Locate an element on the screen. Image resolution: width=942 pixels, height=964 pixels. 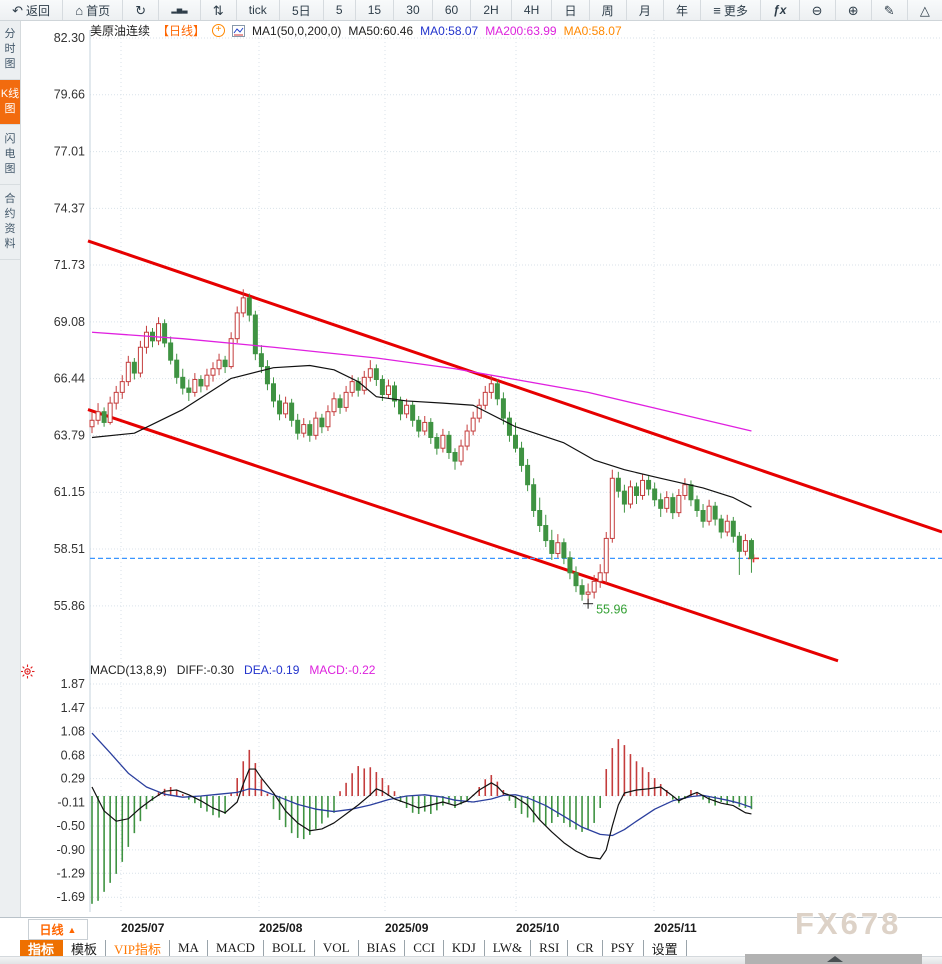
toolbar-back-label: 返回 is located at coordinates (38, 10).